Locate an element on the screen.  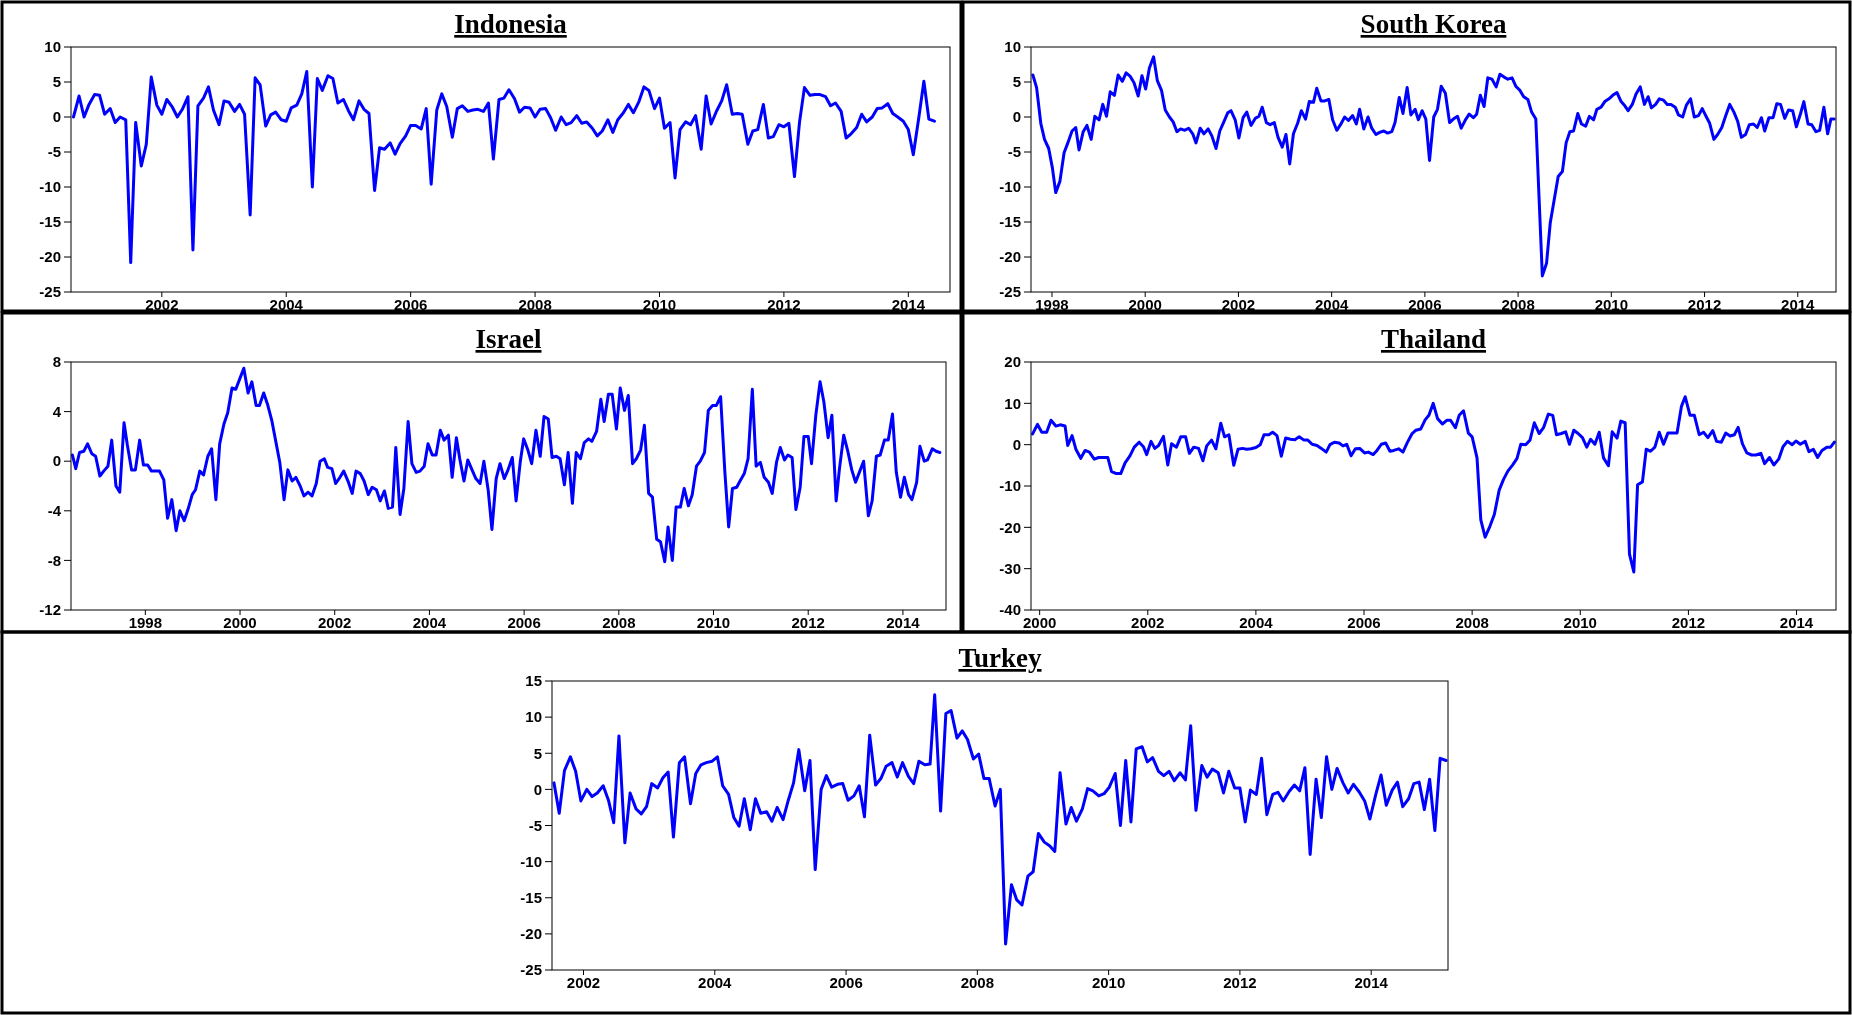
y-tick-label: -8 is located at coordinates (54, 560).